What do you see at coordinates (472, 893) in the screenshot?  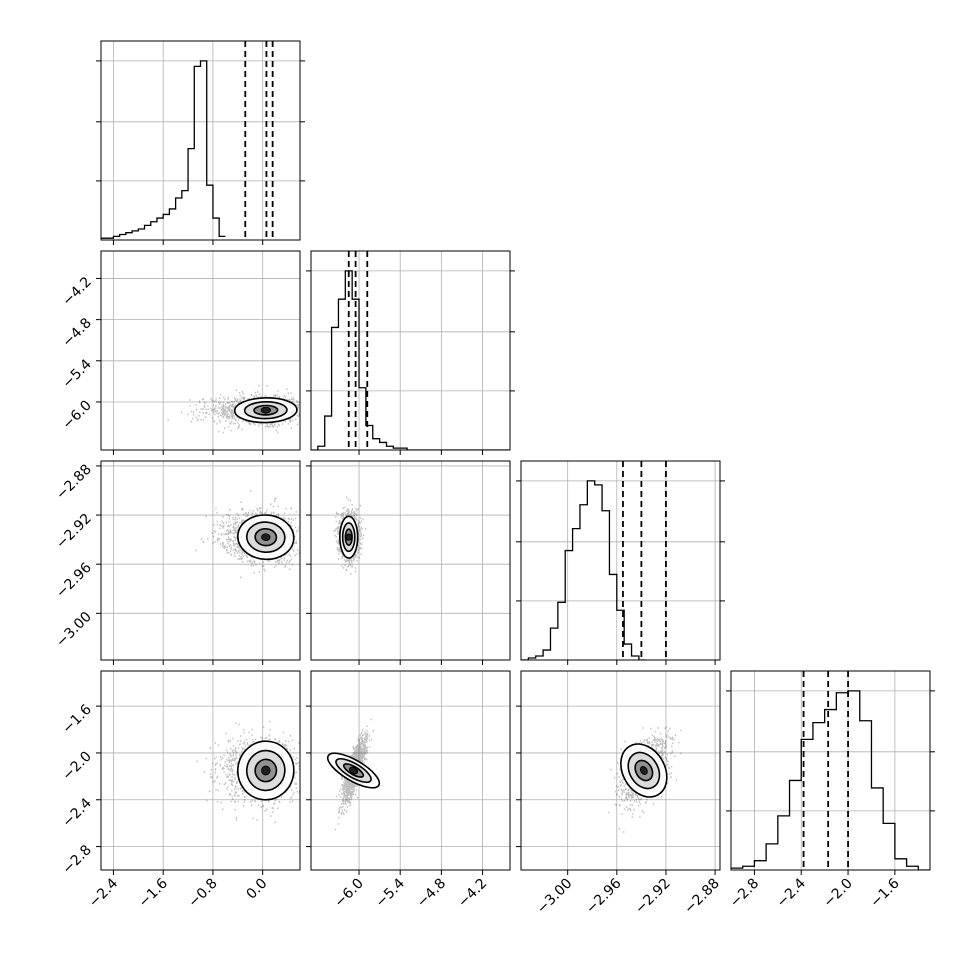 I see `x-tick-label: −4.2` at bounding box center [472, 893].